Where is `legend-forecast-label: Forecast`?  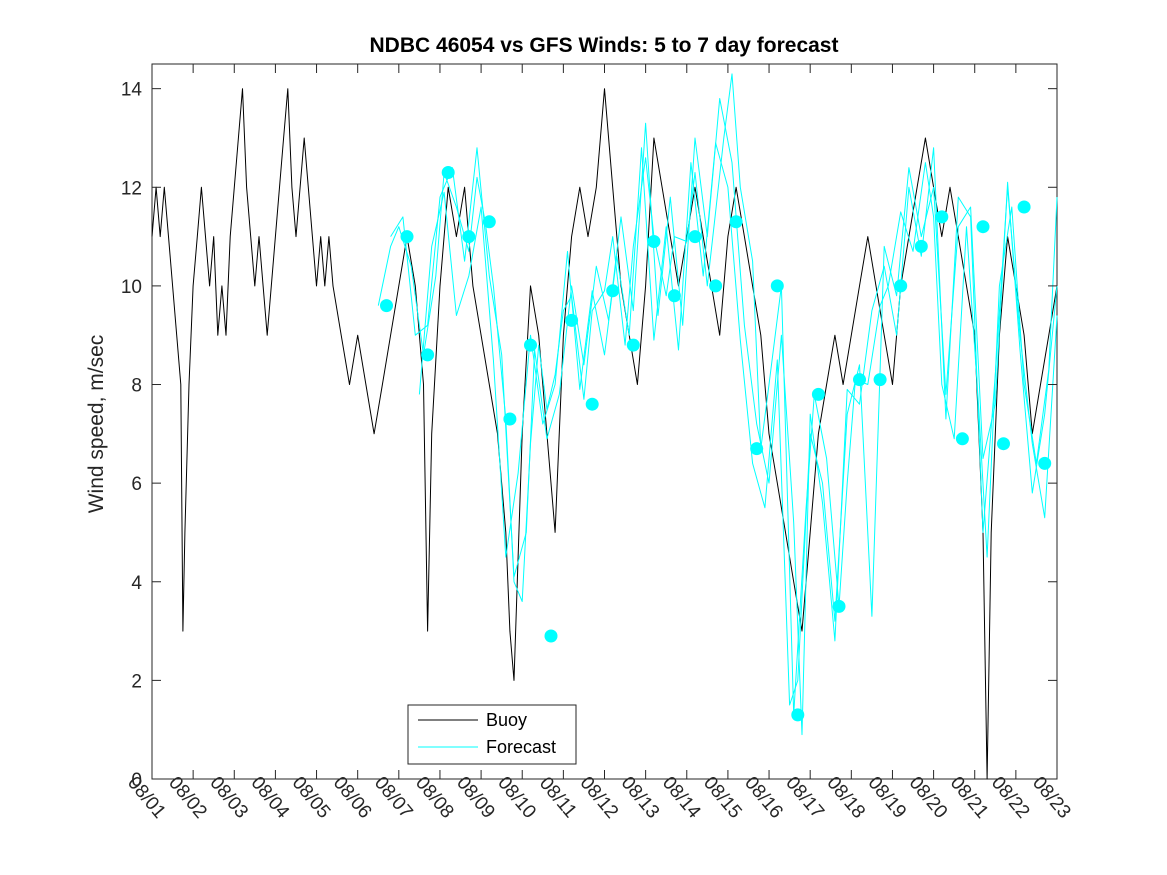
legend-forecast-label: Forecast is located at coordinates (521, 747).